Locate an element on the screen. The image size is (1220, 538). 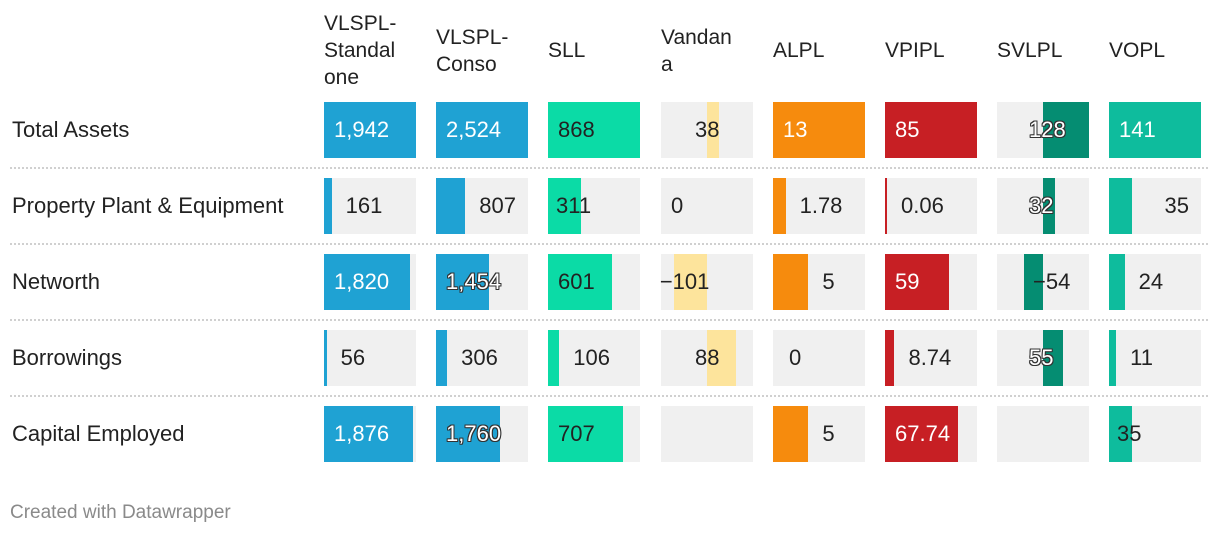
value-label: 161 is located at coordinates (364, 205).